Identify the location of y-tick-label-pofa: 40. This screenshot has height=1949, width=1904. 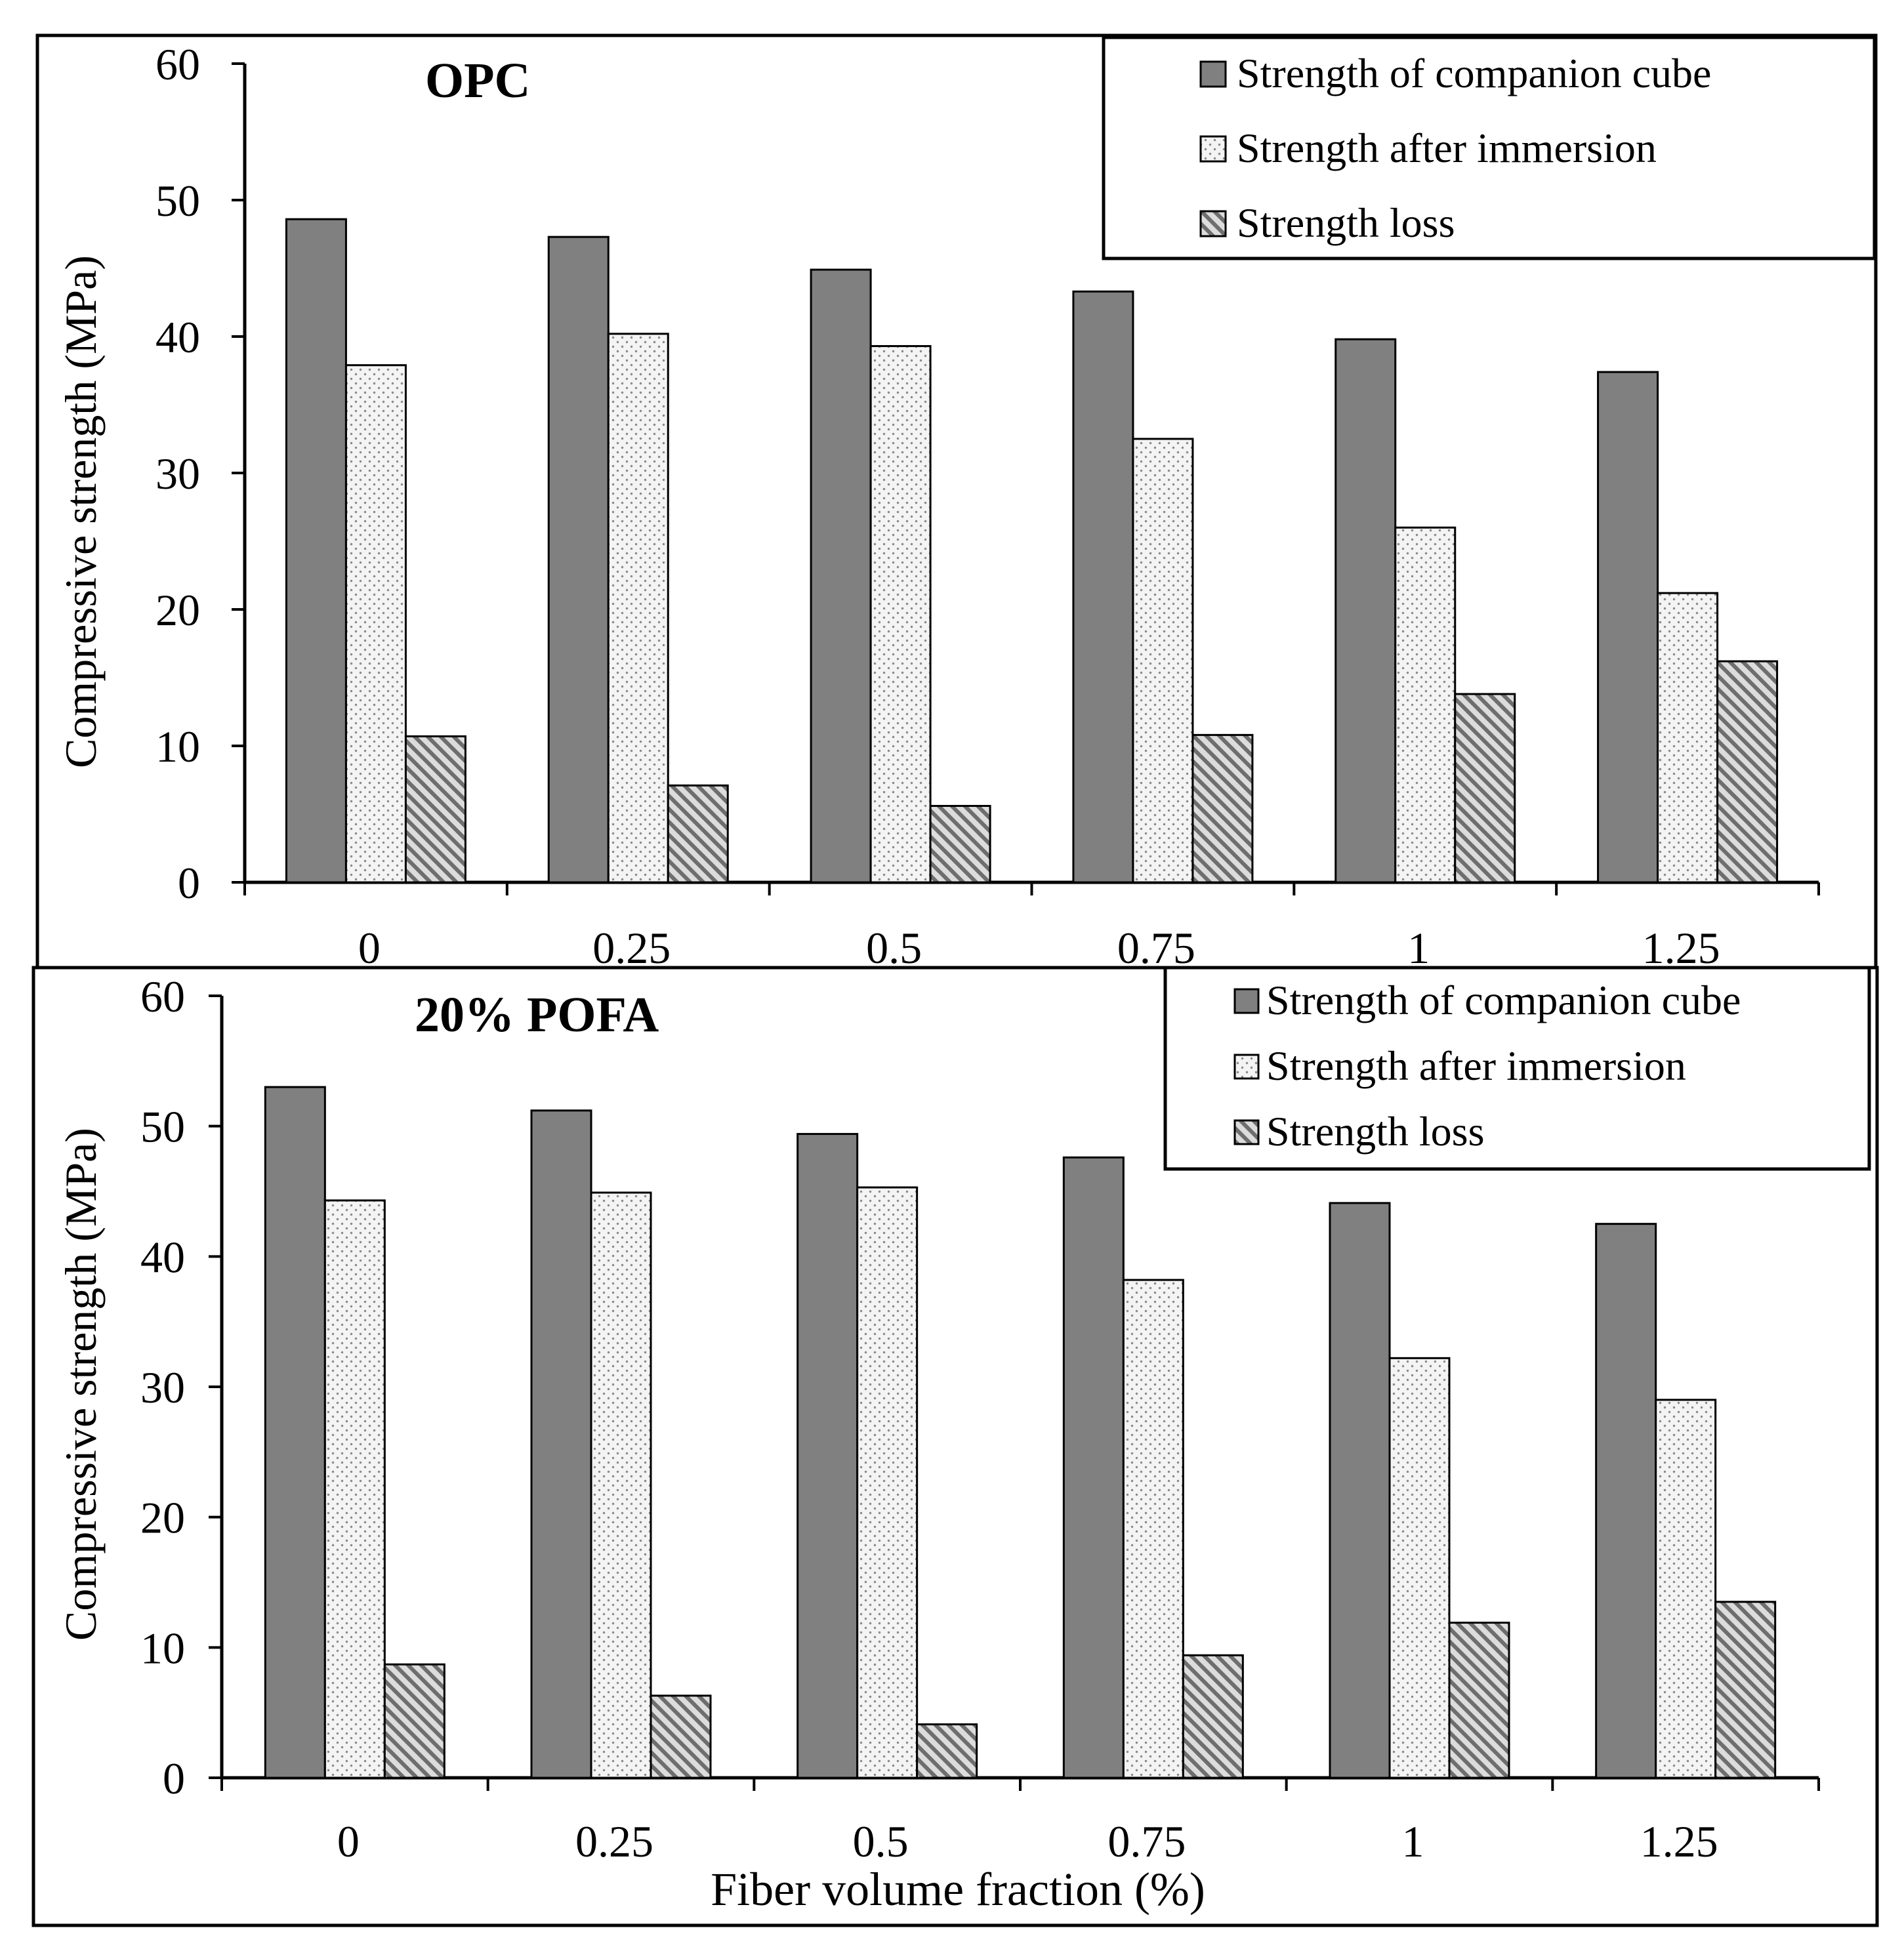
(162, 1257).